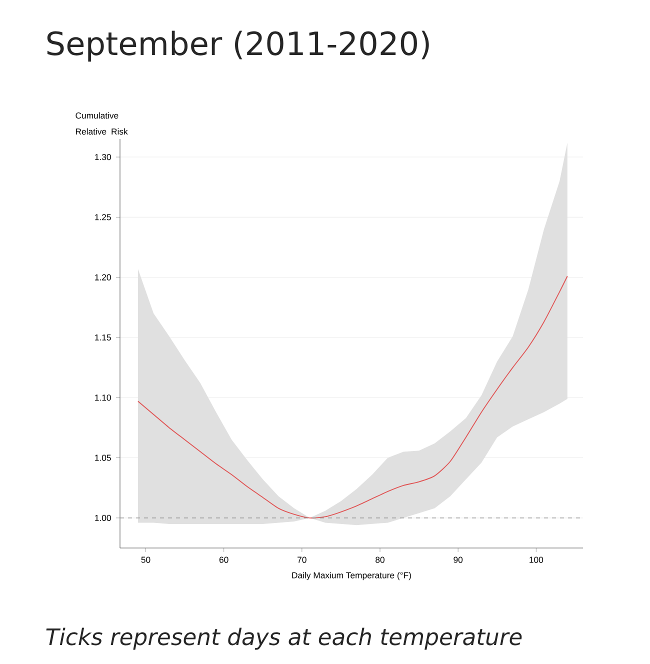 This screenshot has width=650, height=664. Describe the element at coordinates (238, 46) in the screenshot. I see `chart-title: September (2011-2020)` at that location.